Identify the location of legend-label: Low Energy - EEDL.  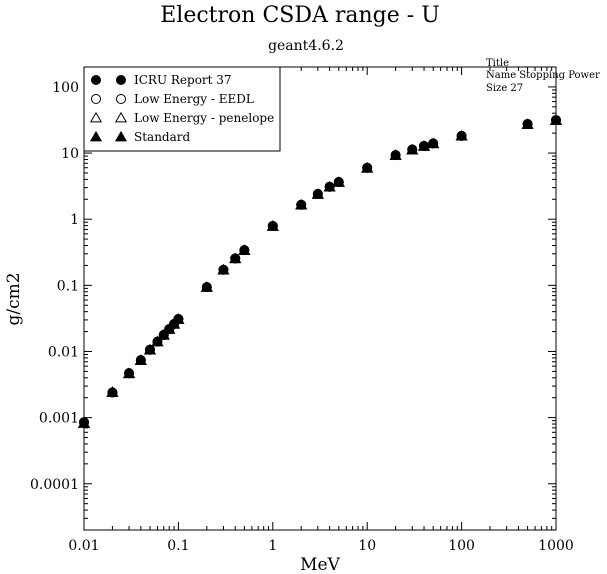
(194, 99).